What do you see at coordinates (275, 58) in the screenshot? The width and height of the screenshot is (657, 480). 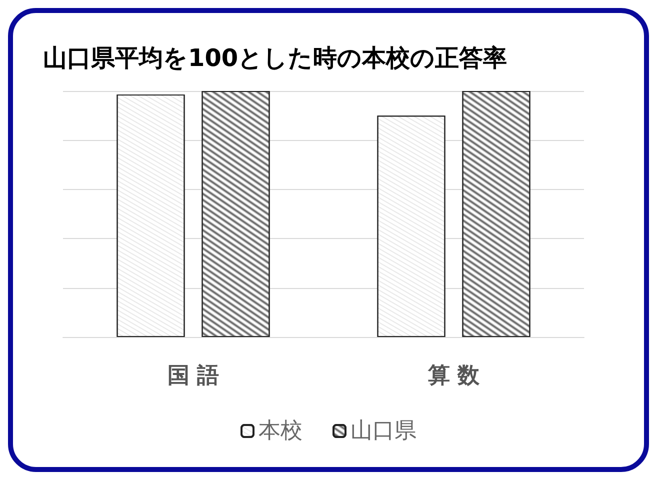 I see `chart-title: 山口県平均を100とした時の本校の正答率` at bounding box center [275, 58].